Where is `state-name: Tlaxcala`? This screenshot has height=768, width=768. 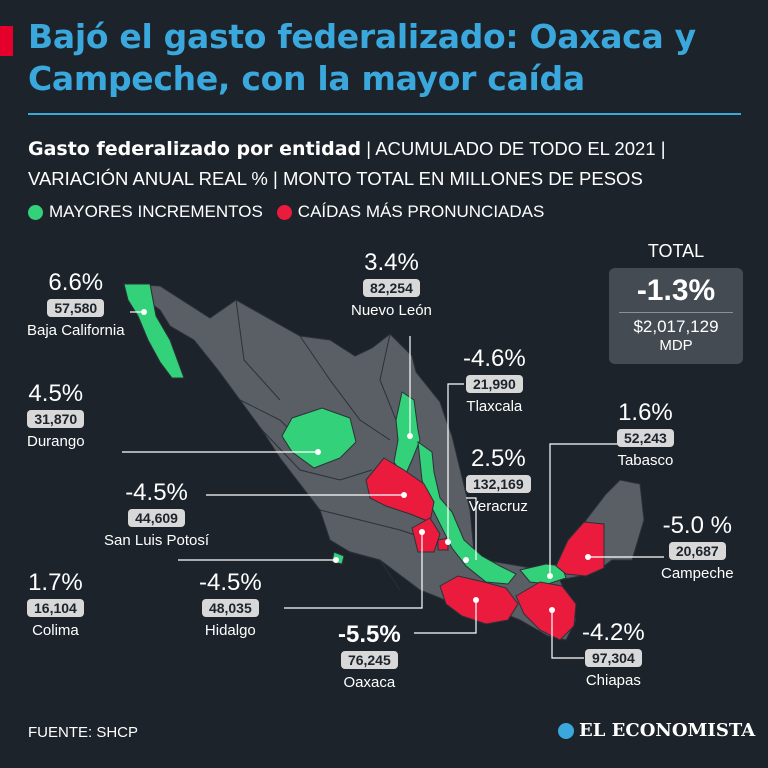 state-name: Tlaxcala is located at coordinates (494, 406).